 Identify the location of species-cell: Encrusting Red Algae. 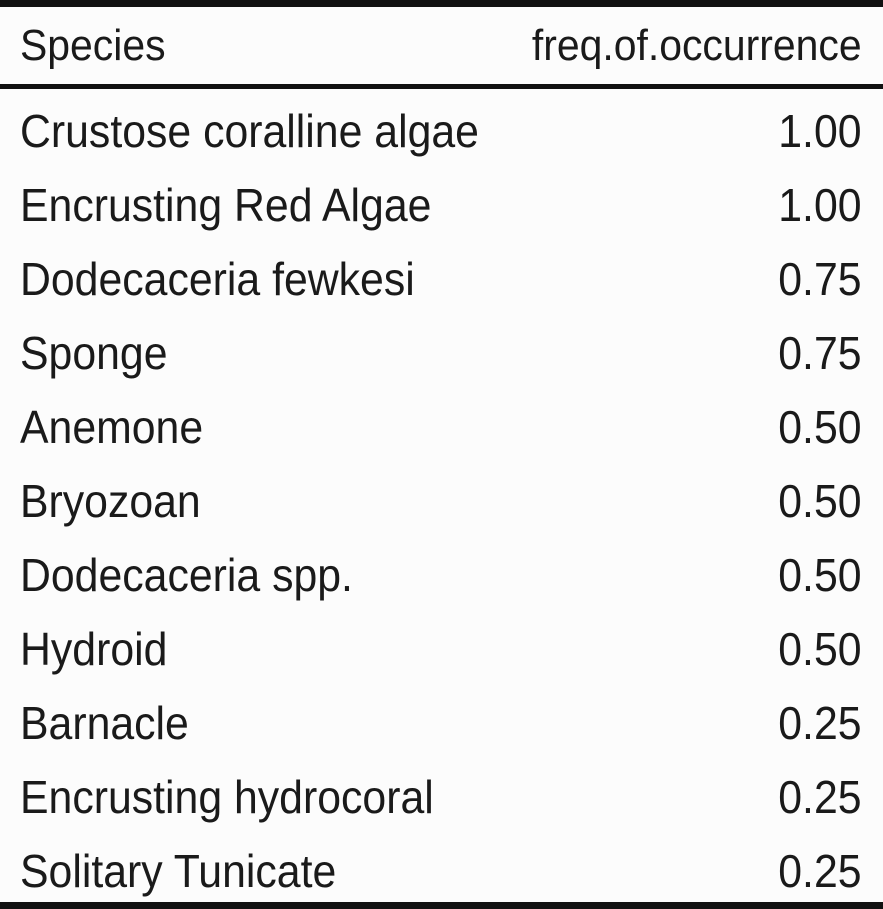
(226, 205).